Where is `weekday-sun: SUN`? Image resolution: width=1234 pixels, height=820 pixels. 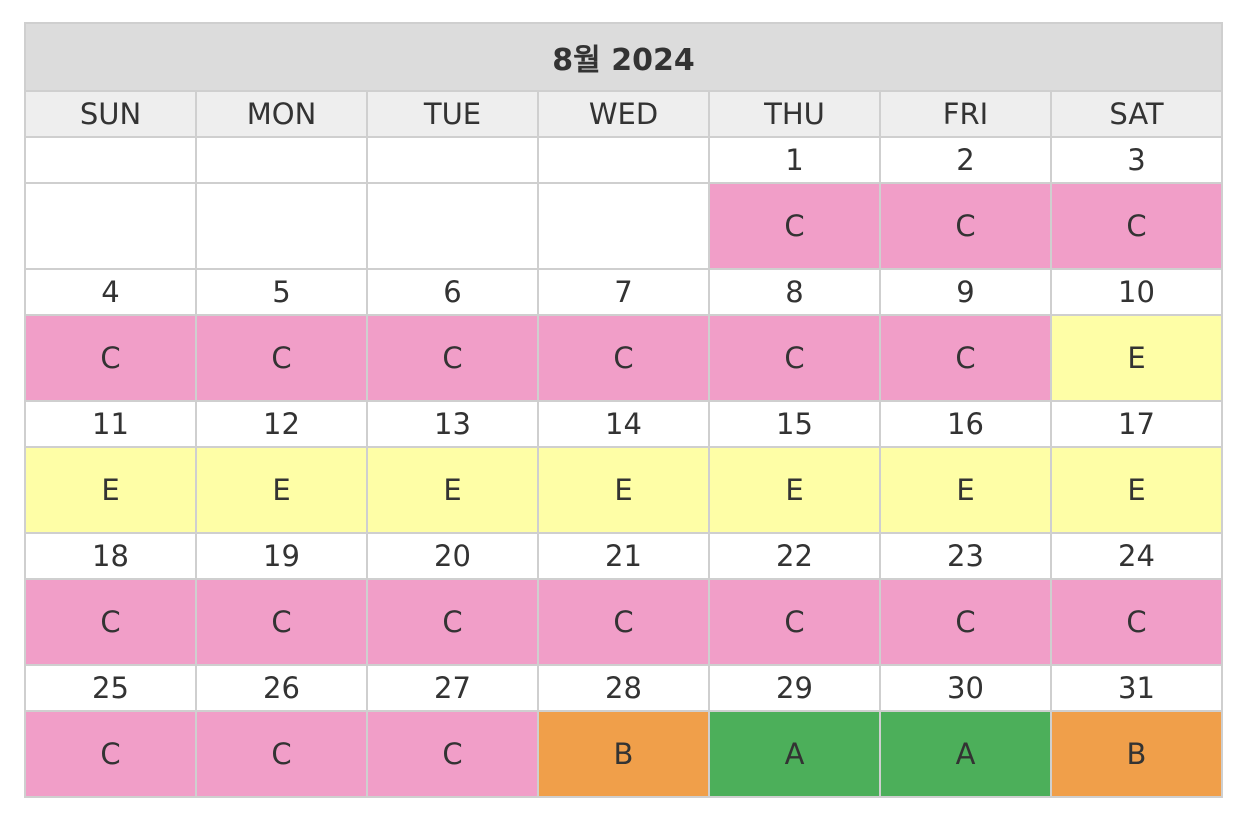
weekday-sun: SUN is located at coordinates (110, 114).